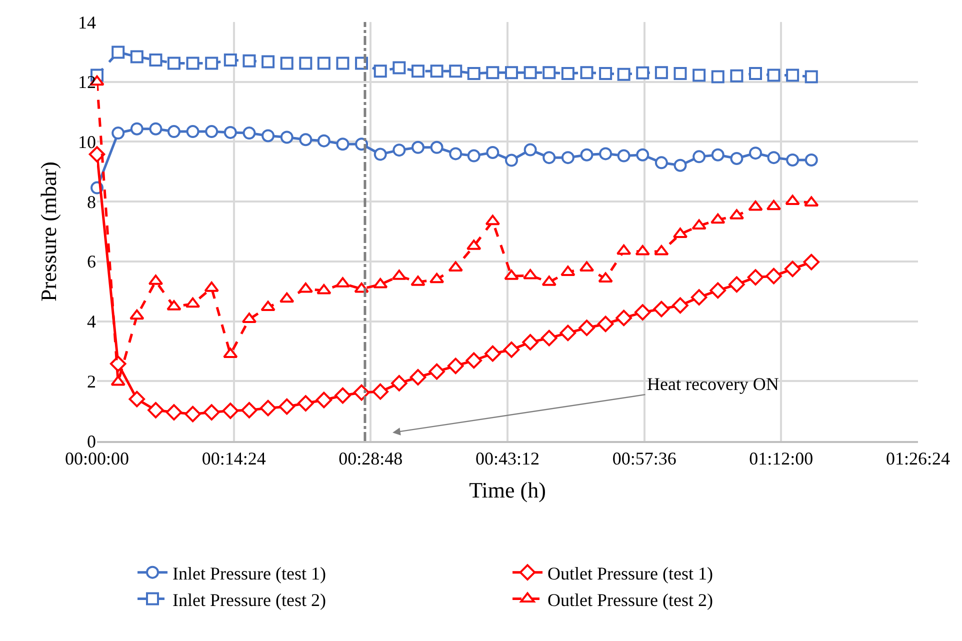 The image size is (962, 641). What do you see at coordinates (370, 458) in the screenshot?
I see `x-tick-label: 00:28:48` at bounding box center [370, 458].